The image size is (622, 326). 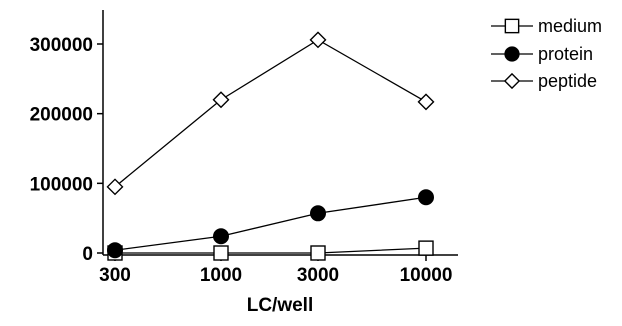 I want to click on legend-label: peptide, so click(x=567, y=81).